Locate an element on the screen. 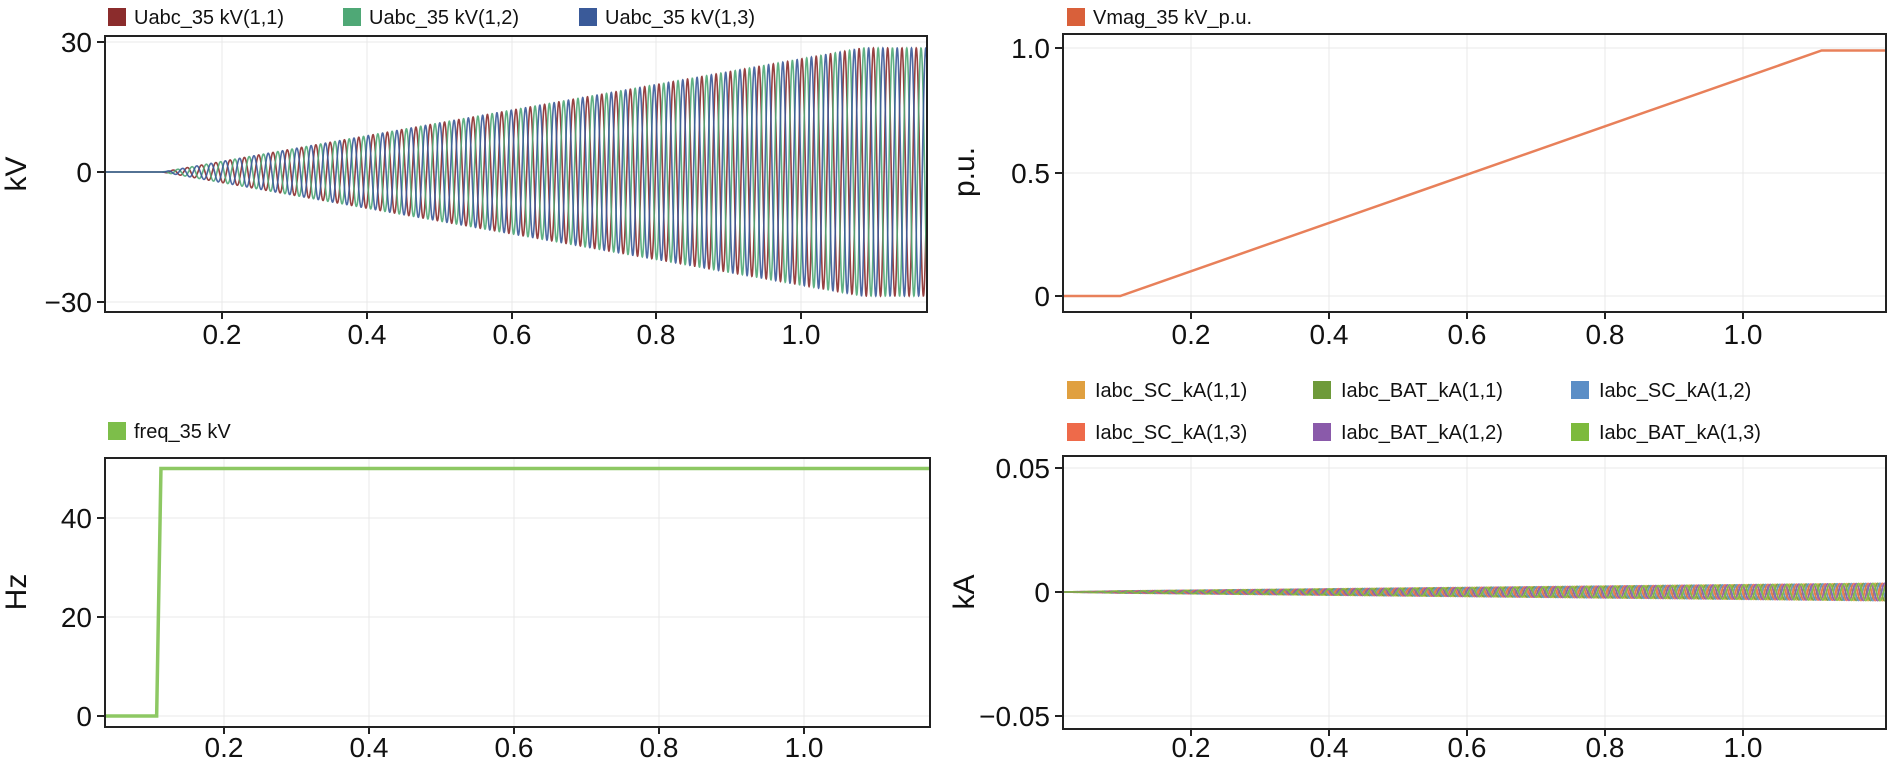 The width and height of the screenshot is (1890, 767). voltage-xtick-5: 1.0 is located at coordinates (801, 334).